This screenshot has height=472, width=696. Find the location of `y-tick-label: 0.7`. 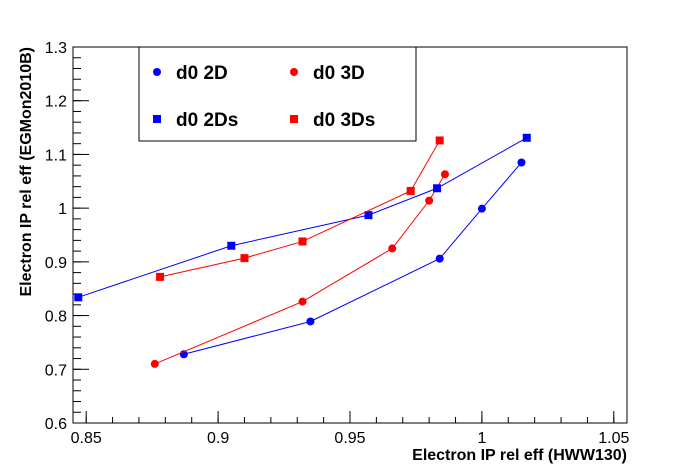

y-tick-label: 0.7 is located at coordinates (56, 370).